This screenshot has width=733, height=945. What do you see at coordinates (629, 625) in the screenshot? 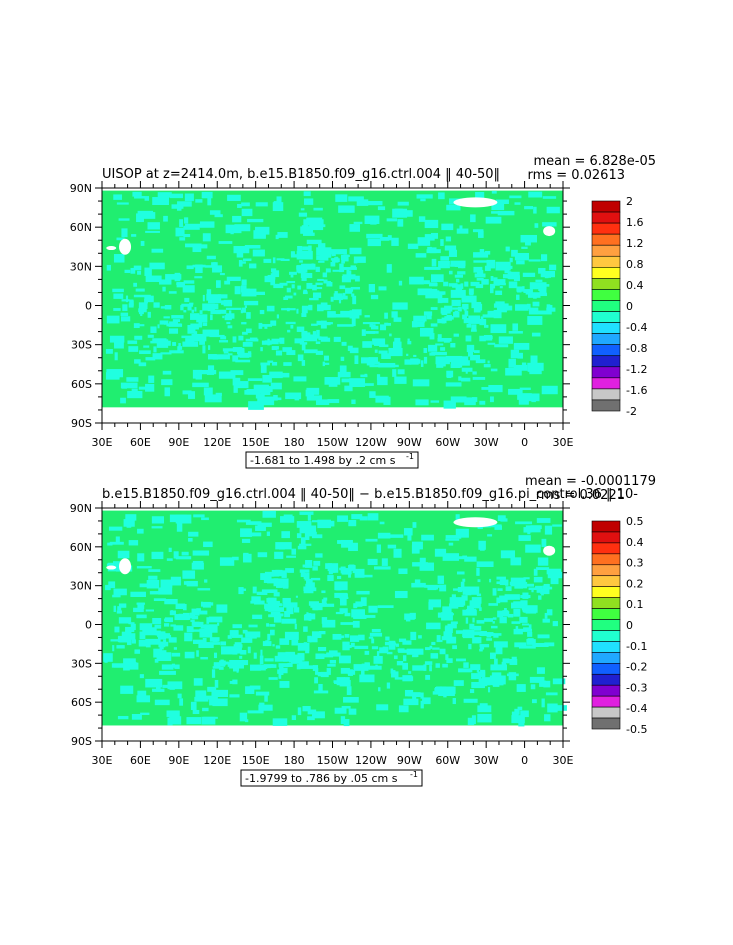
I see `colorbar-label: 0` at bounding box center [629, 625].